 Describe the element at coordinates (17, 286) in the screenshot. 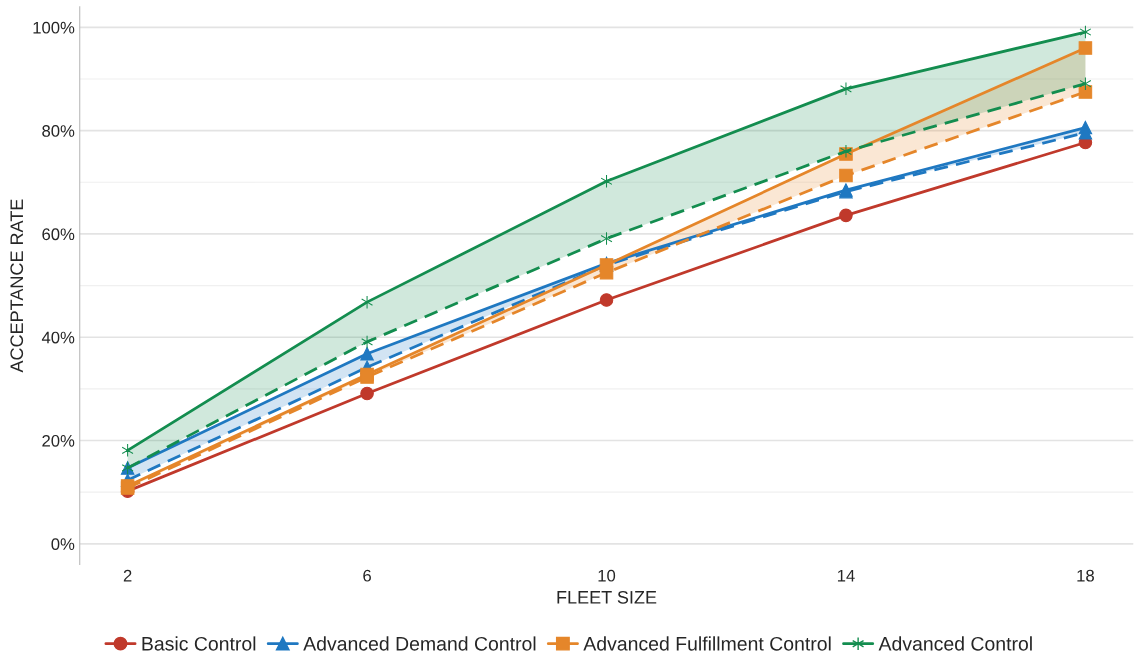

I see `y-axis-title: ACCEPTANCE RATE` at that location.